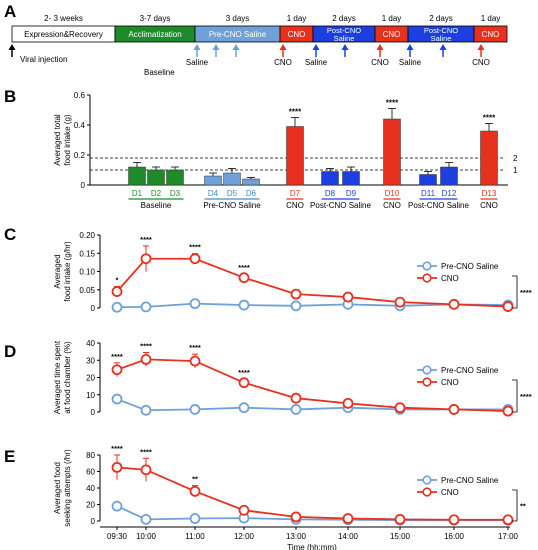 This screenshot has width=538, height=550. I want to click on group-label: Pre-CNO Saline, so click(232, 205).